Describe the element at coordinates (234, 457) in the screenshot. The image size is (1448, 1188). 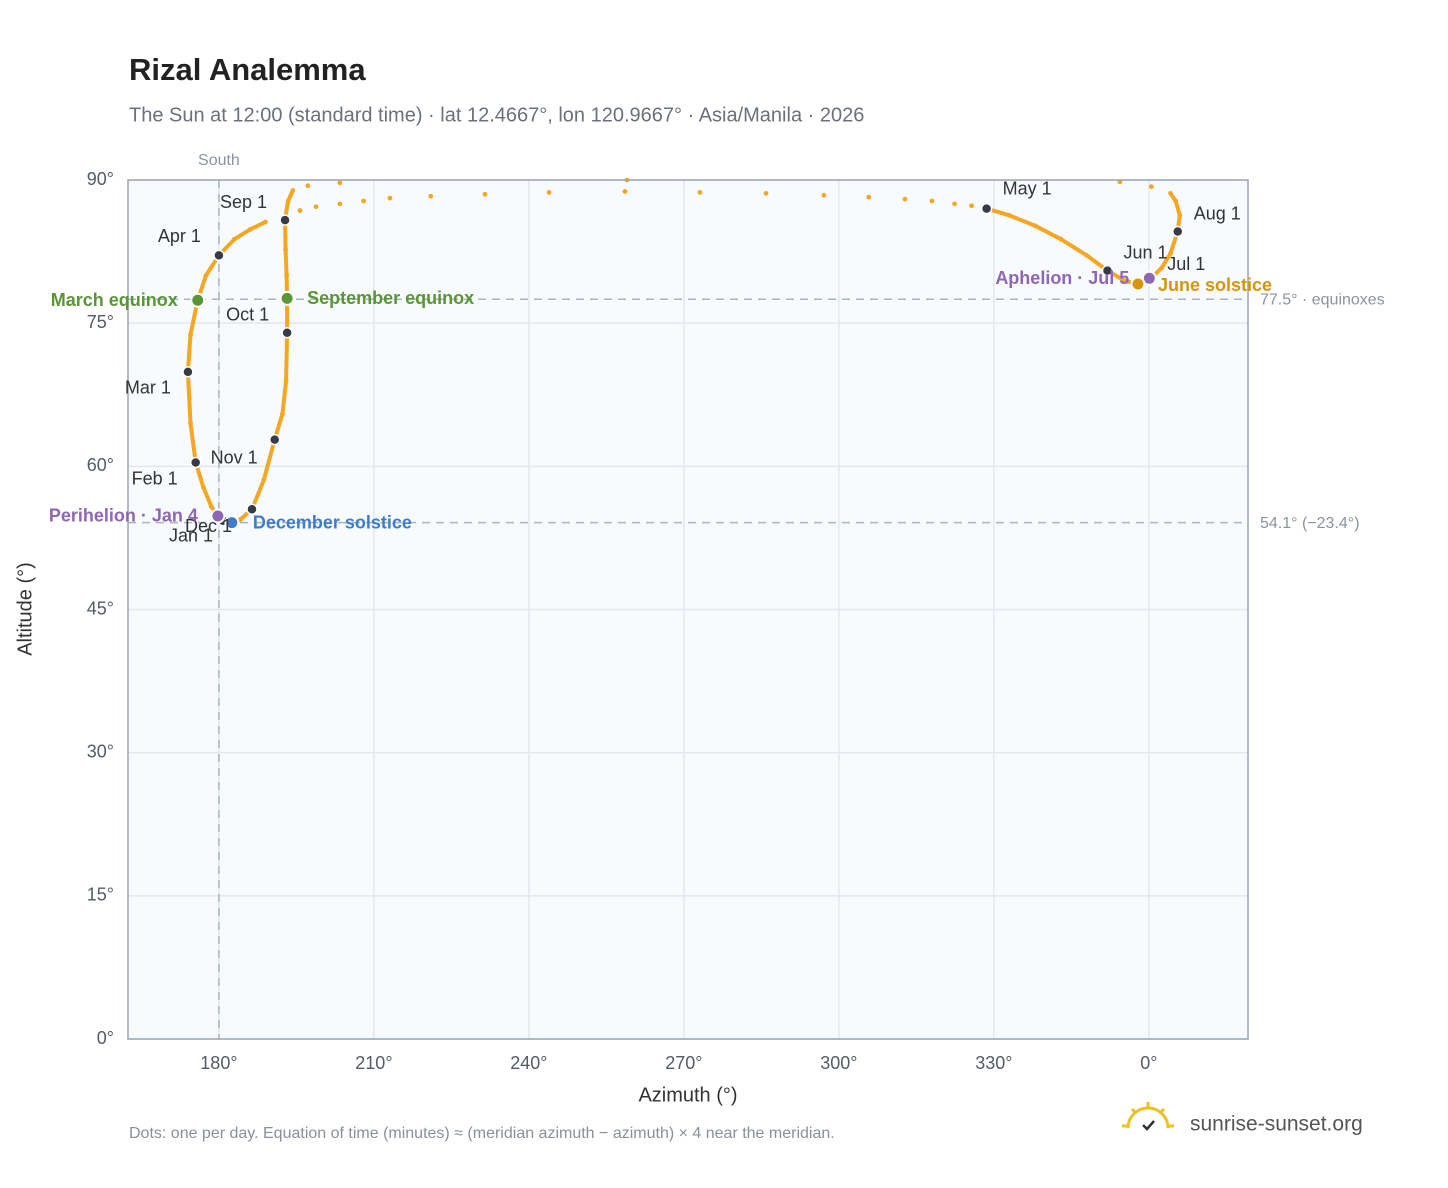
I see `month-label: Nov 1` at that location.